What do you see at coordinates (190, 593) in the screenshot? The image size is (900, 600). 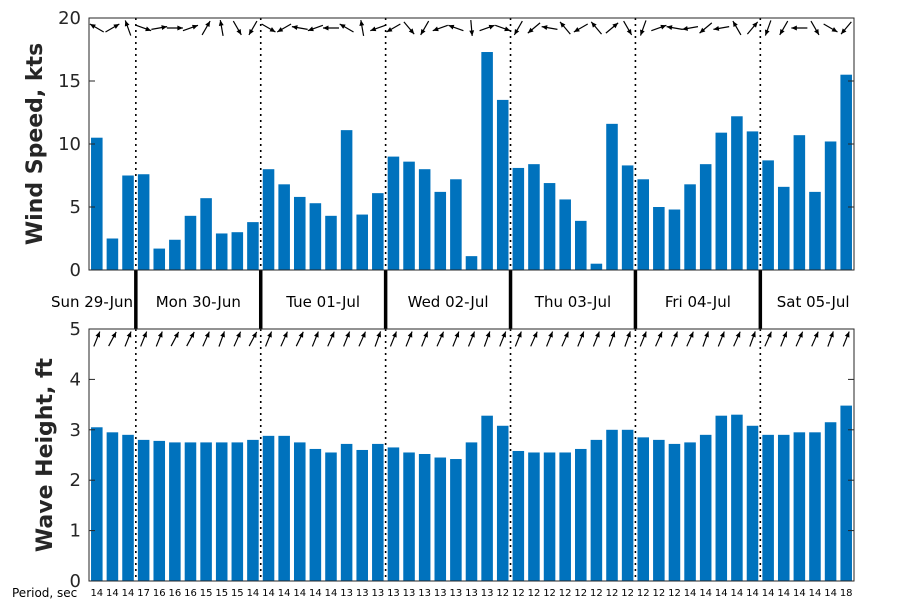 I see `period-value: 16` at bounding box center [190, 593].